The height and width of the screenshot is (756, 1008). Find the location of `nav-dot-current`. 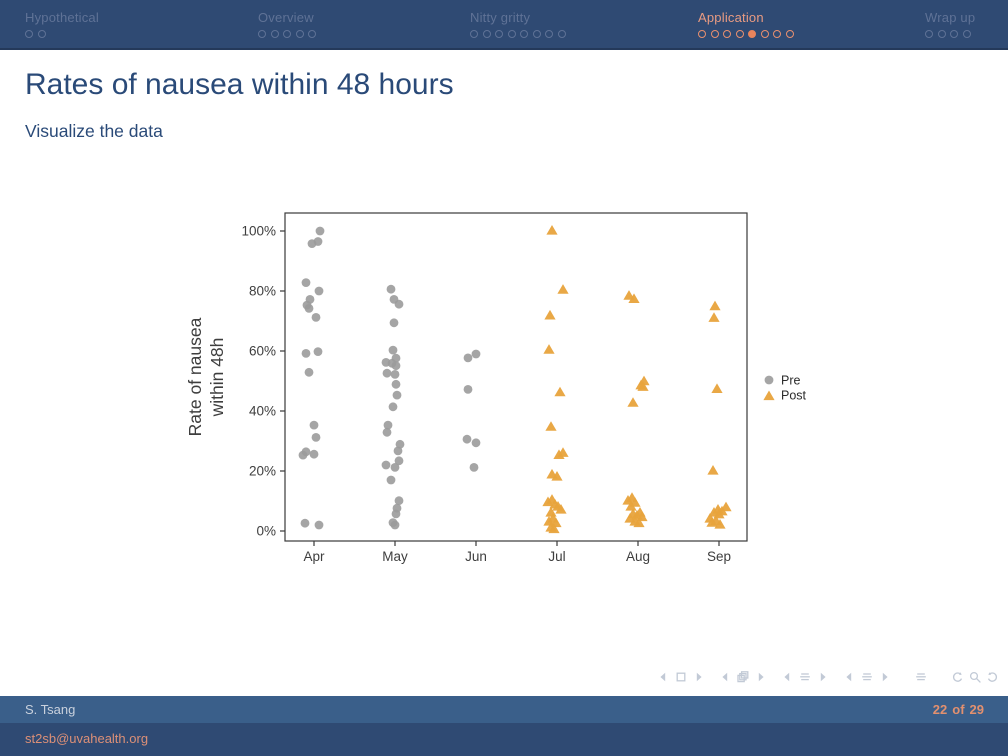

nav-dot-current is located at coordinates (752, 34).